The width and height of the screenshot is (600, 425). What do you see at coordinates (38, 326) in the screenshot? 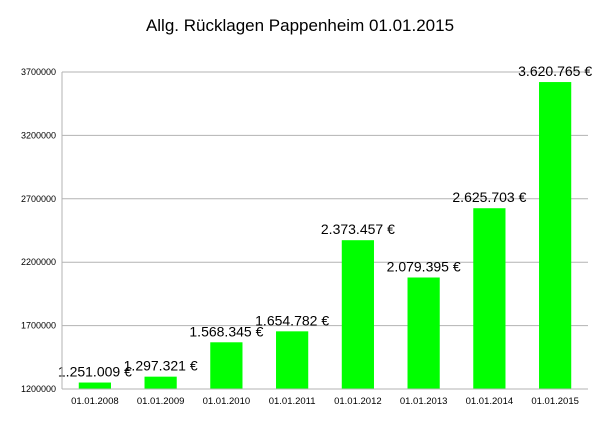
I see `y-tick-label: 1700000` at bounding box center [38, 326].